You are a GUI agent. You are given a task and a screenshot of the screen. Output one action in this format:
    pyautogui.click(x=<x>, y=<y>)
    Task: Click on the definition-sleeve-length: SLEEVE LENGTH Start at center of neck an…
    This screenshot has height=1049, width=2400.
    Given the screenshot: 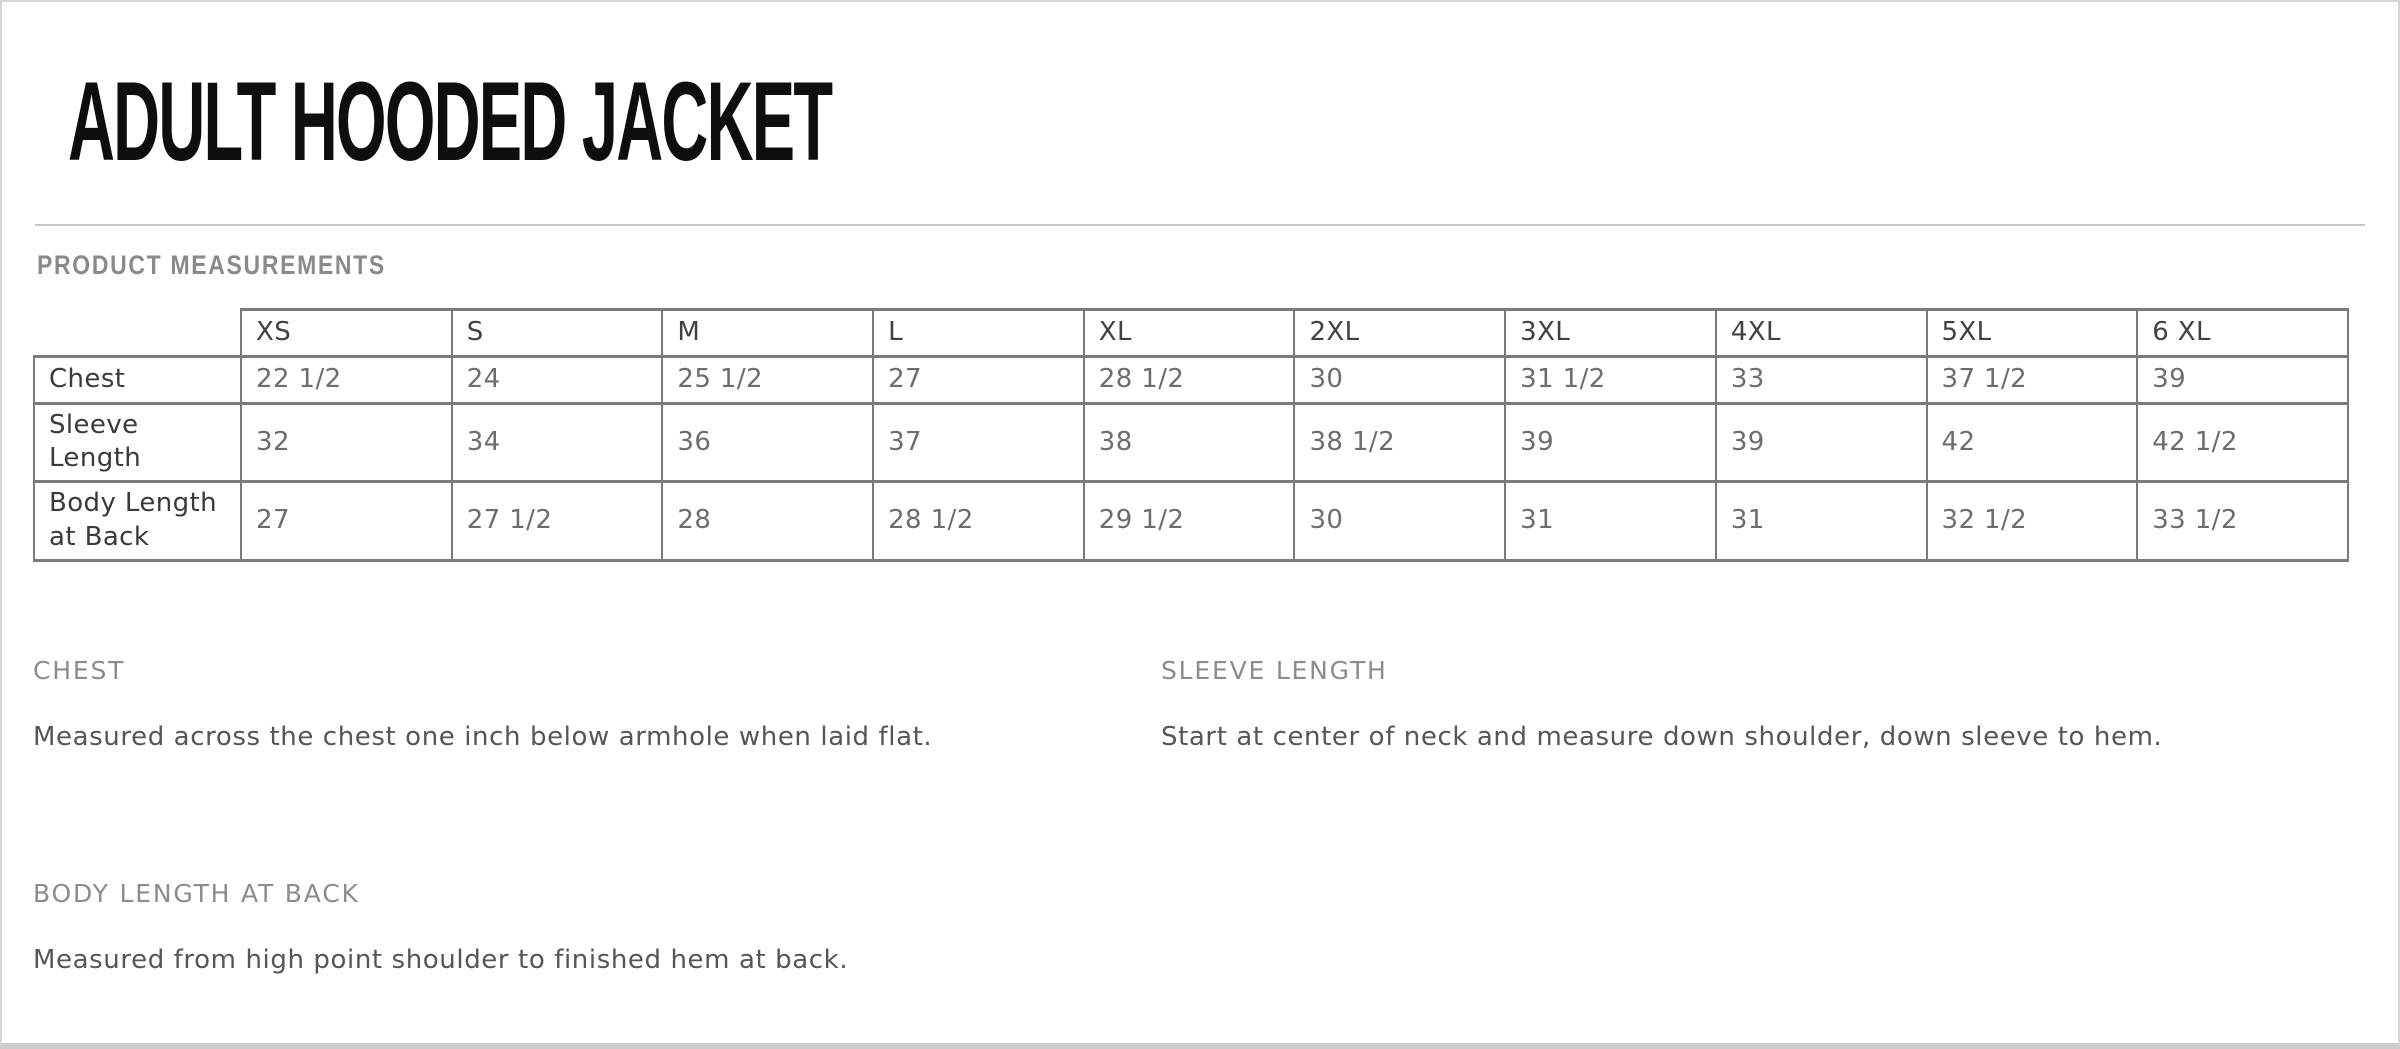 What is the action you would take?
    pyautogui.click(x=1749, y=710)
    